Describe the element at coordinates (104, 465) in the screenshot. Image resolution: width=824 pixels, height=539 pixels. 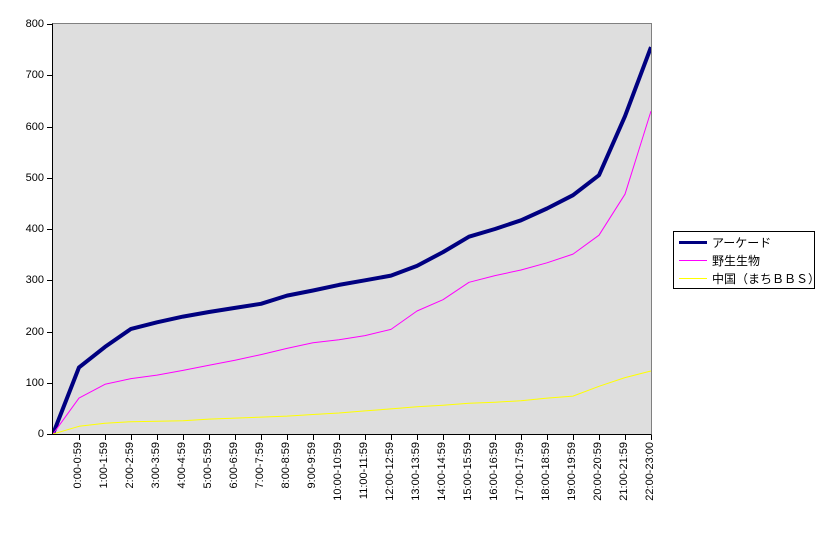
I see `x-axis-label: 1:00-1:59` at that location.